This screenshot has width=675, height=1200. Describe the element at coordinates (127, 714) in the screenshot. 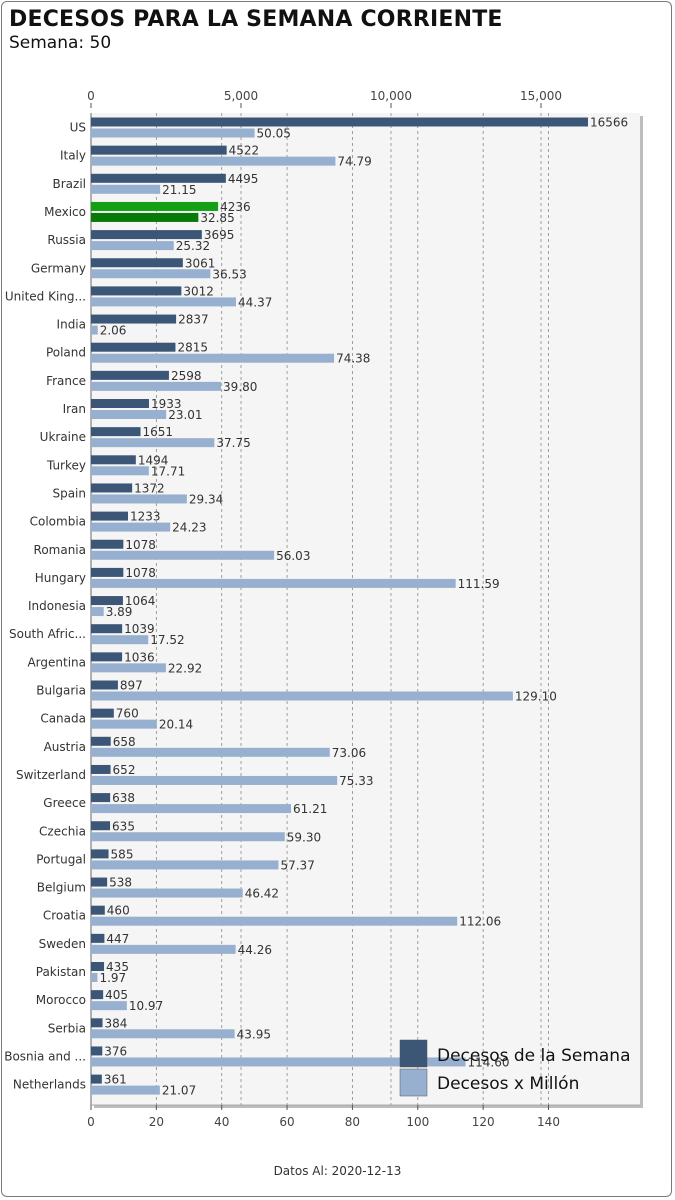

I see `deaths-value-label: 760` at that location.